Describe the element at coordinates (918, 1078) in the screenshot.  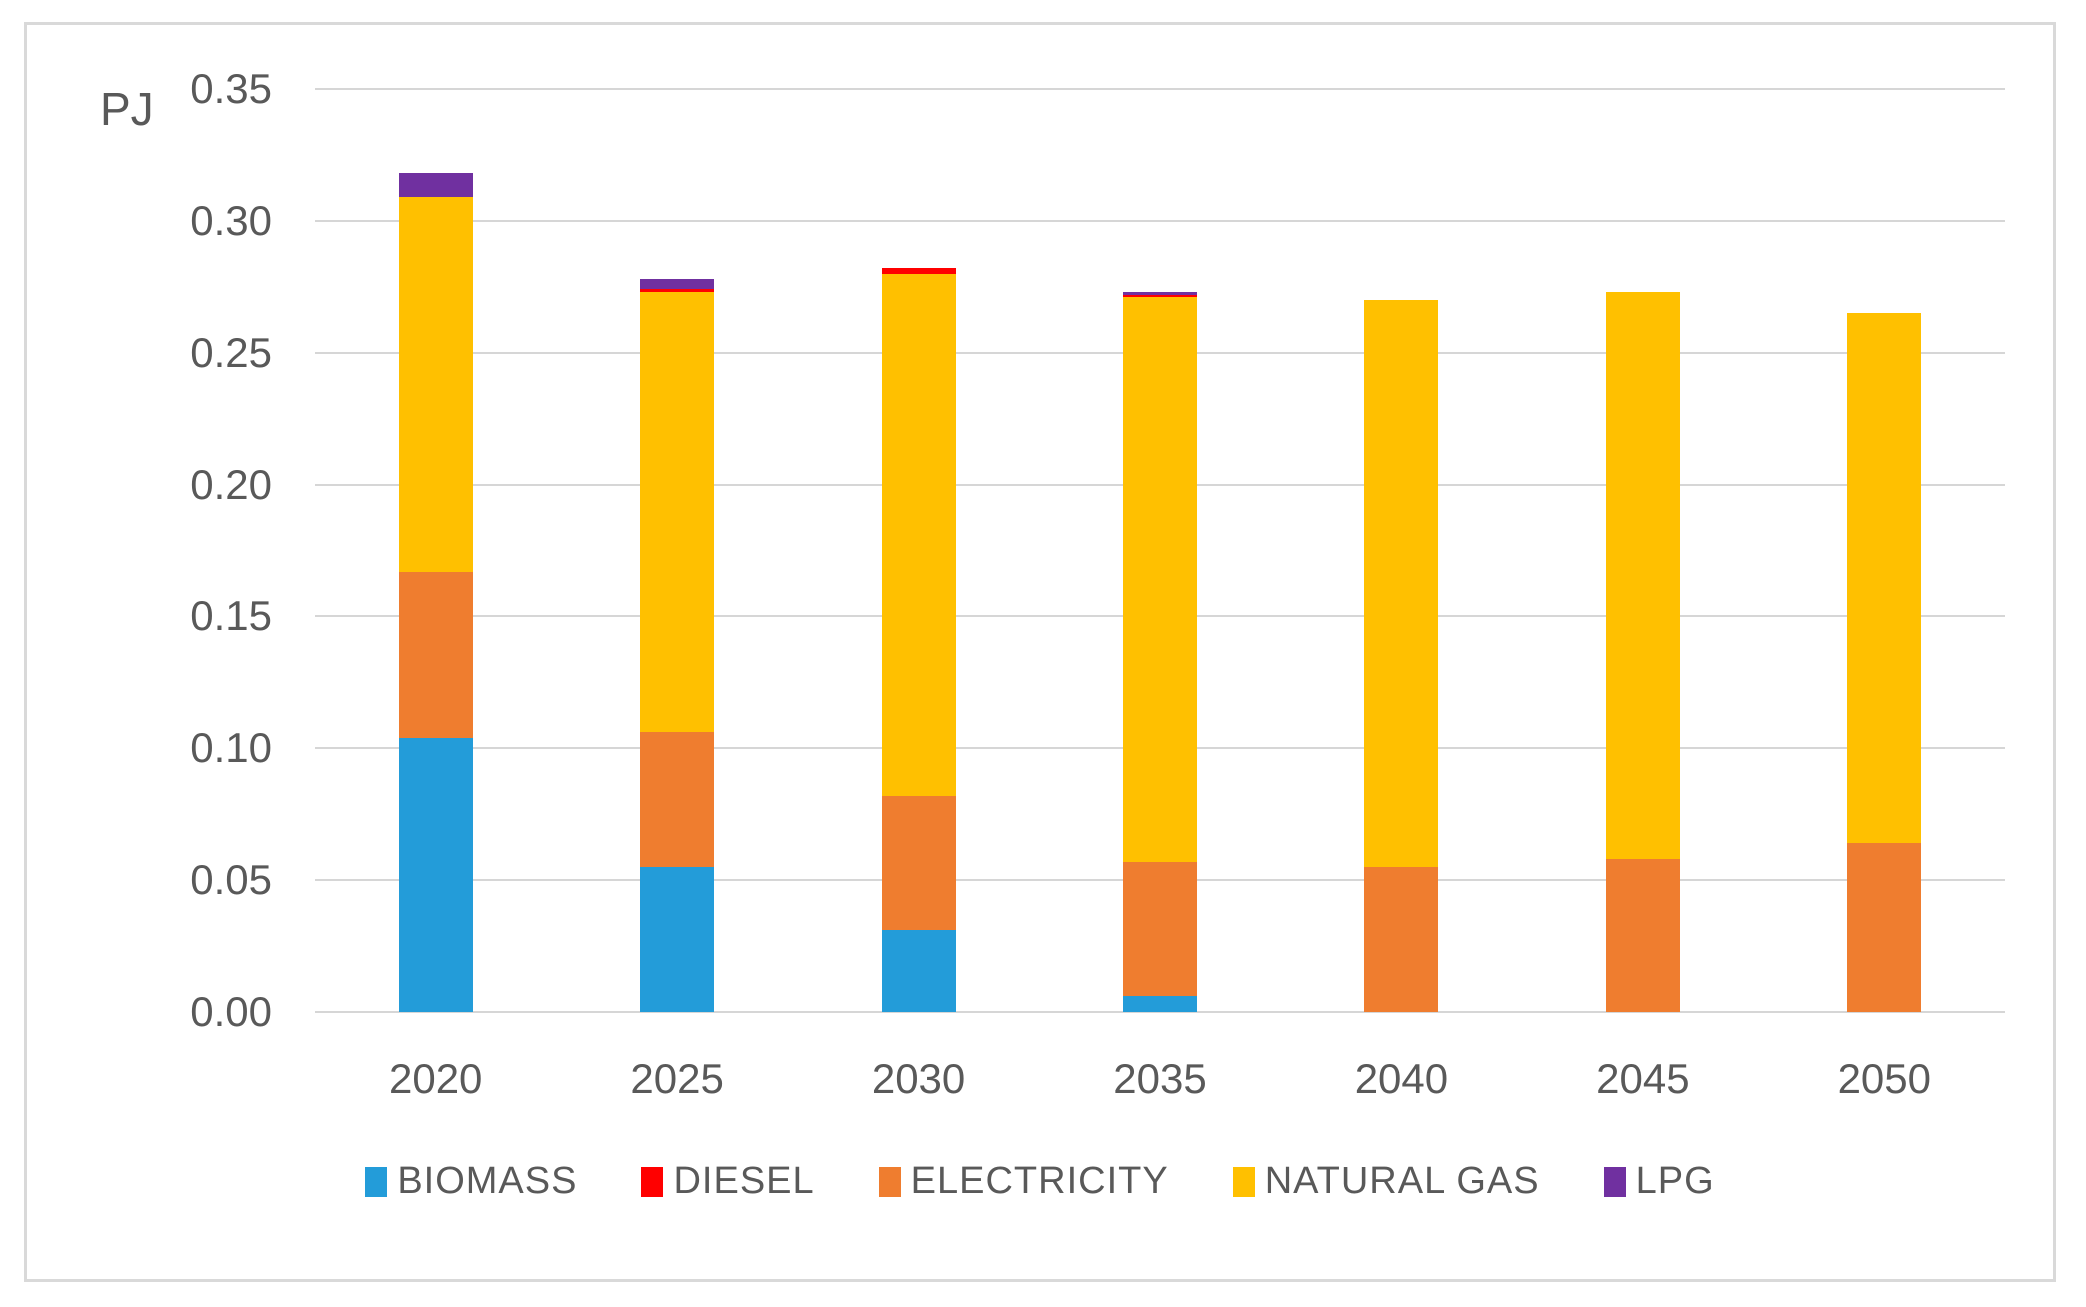
I see `x-tick-label: 2030` at that location.